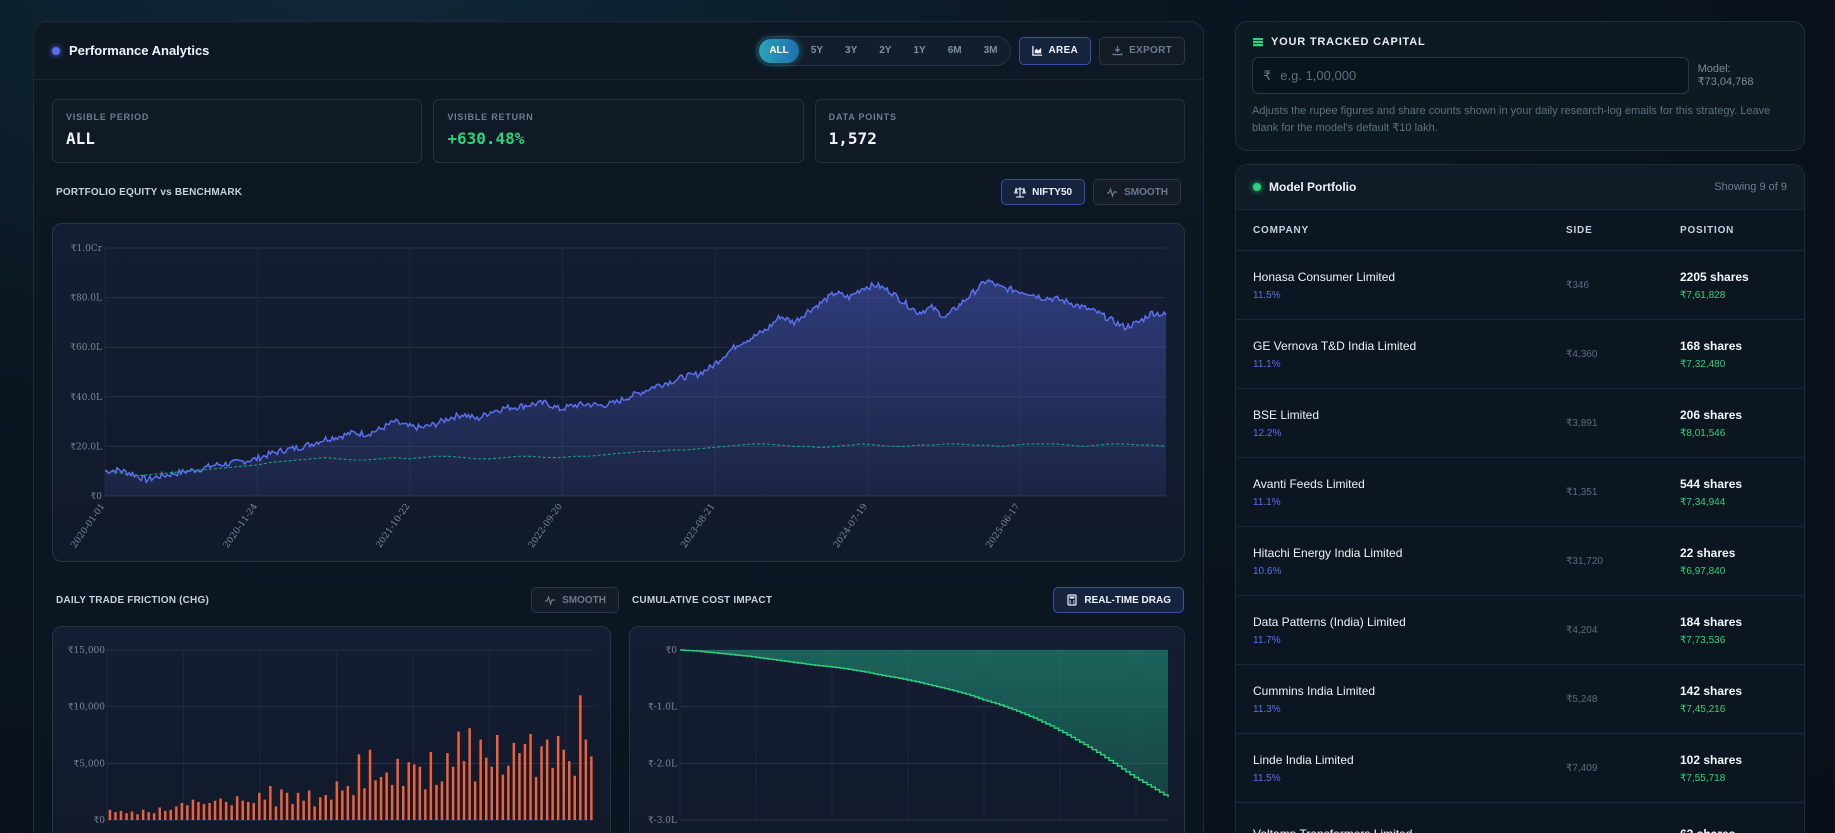 This screenshot has height=833, width=1835. Describe the element at coordinates (851, 50) in the screenshot. I see `range-3y-button: 3Y` at that location.